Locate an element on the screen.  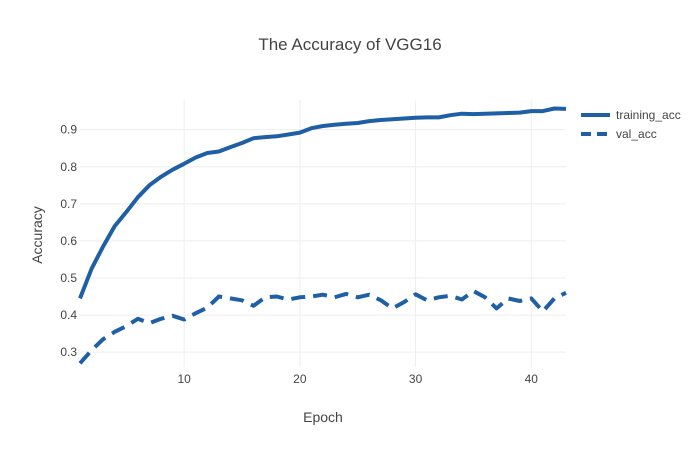
y-axis-title: Accuracy is located at coordinates (37, 235).